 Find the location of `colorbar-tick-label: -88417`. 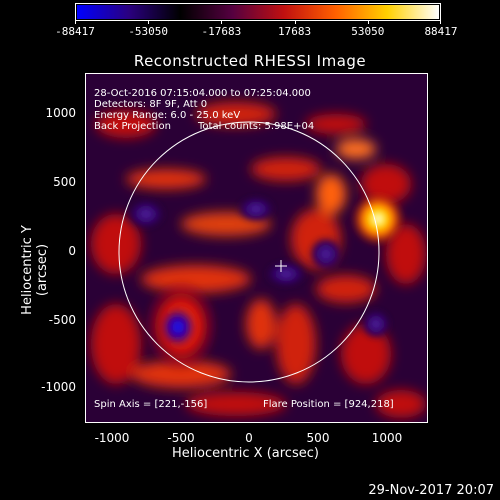

colorbar-tick-label: -88417 is located at coordinates (75, 31).